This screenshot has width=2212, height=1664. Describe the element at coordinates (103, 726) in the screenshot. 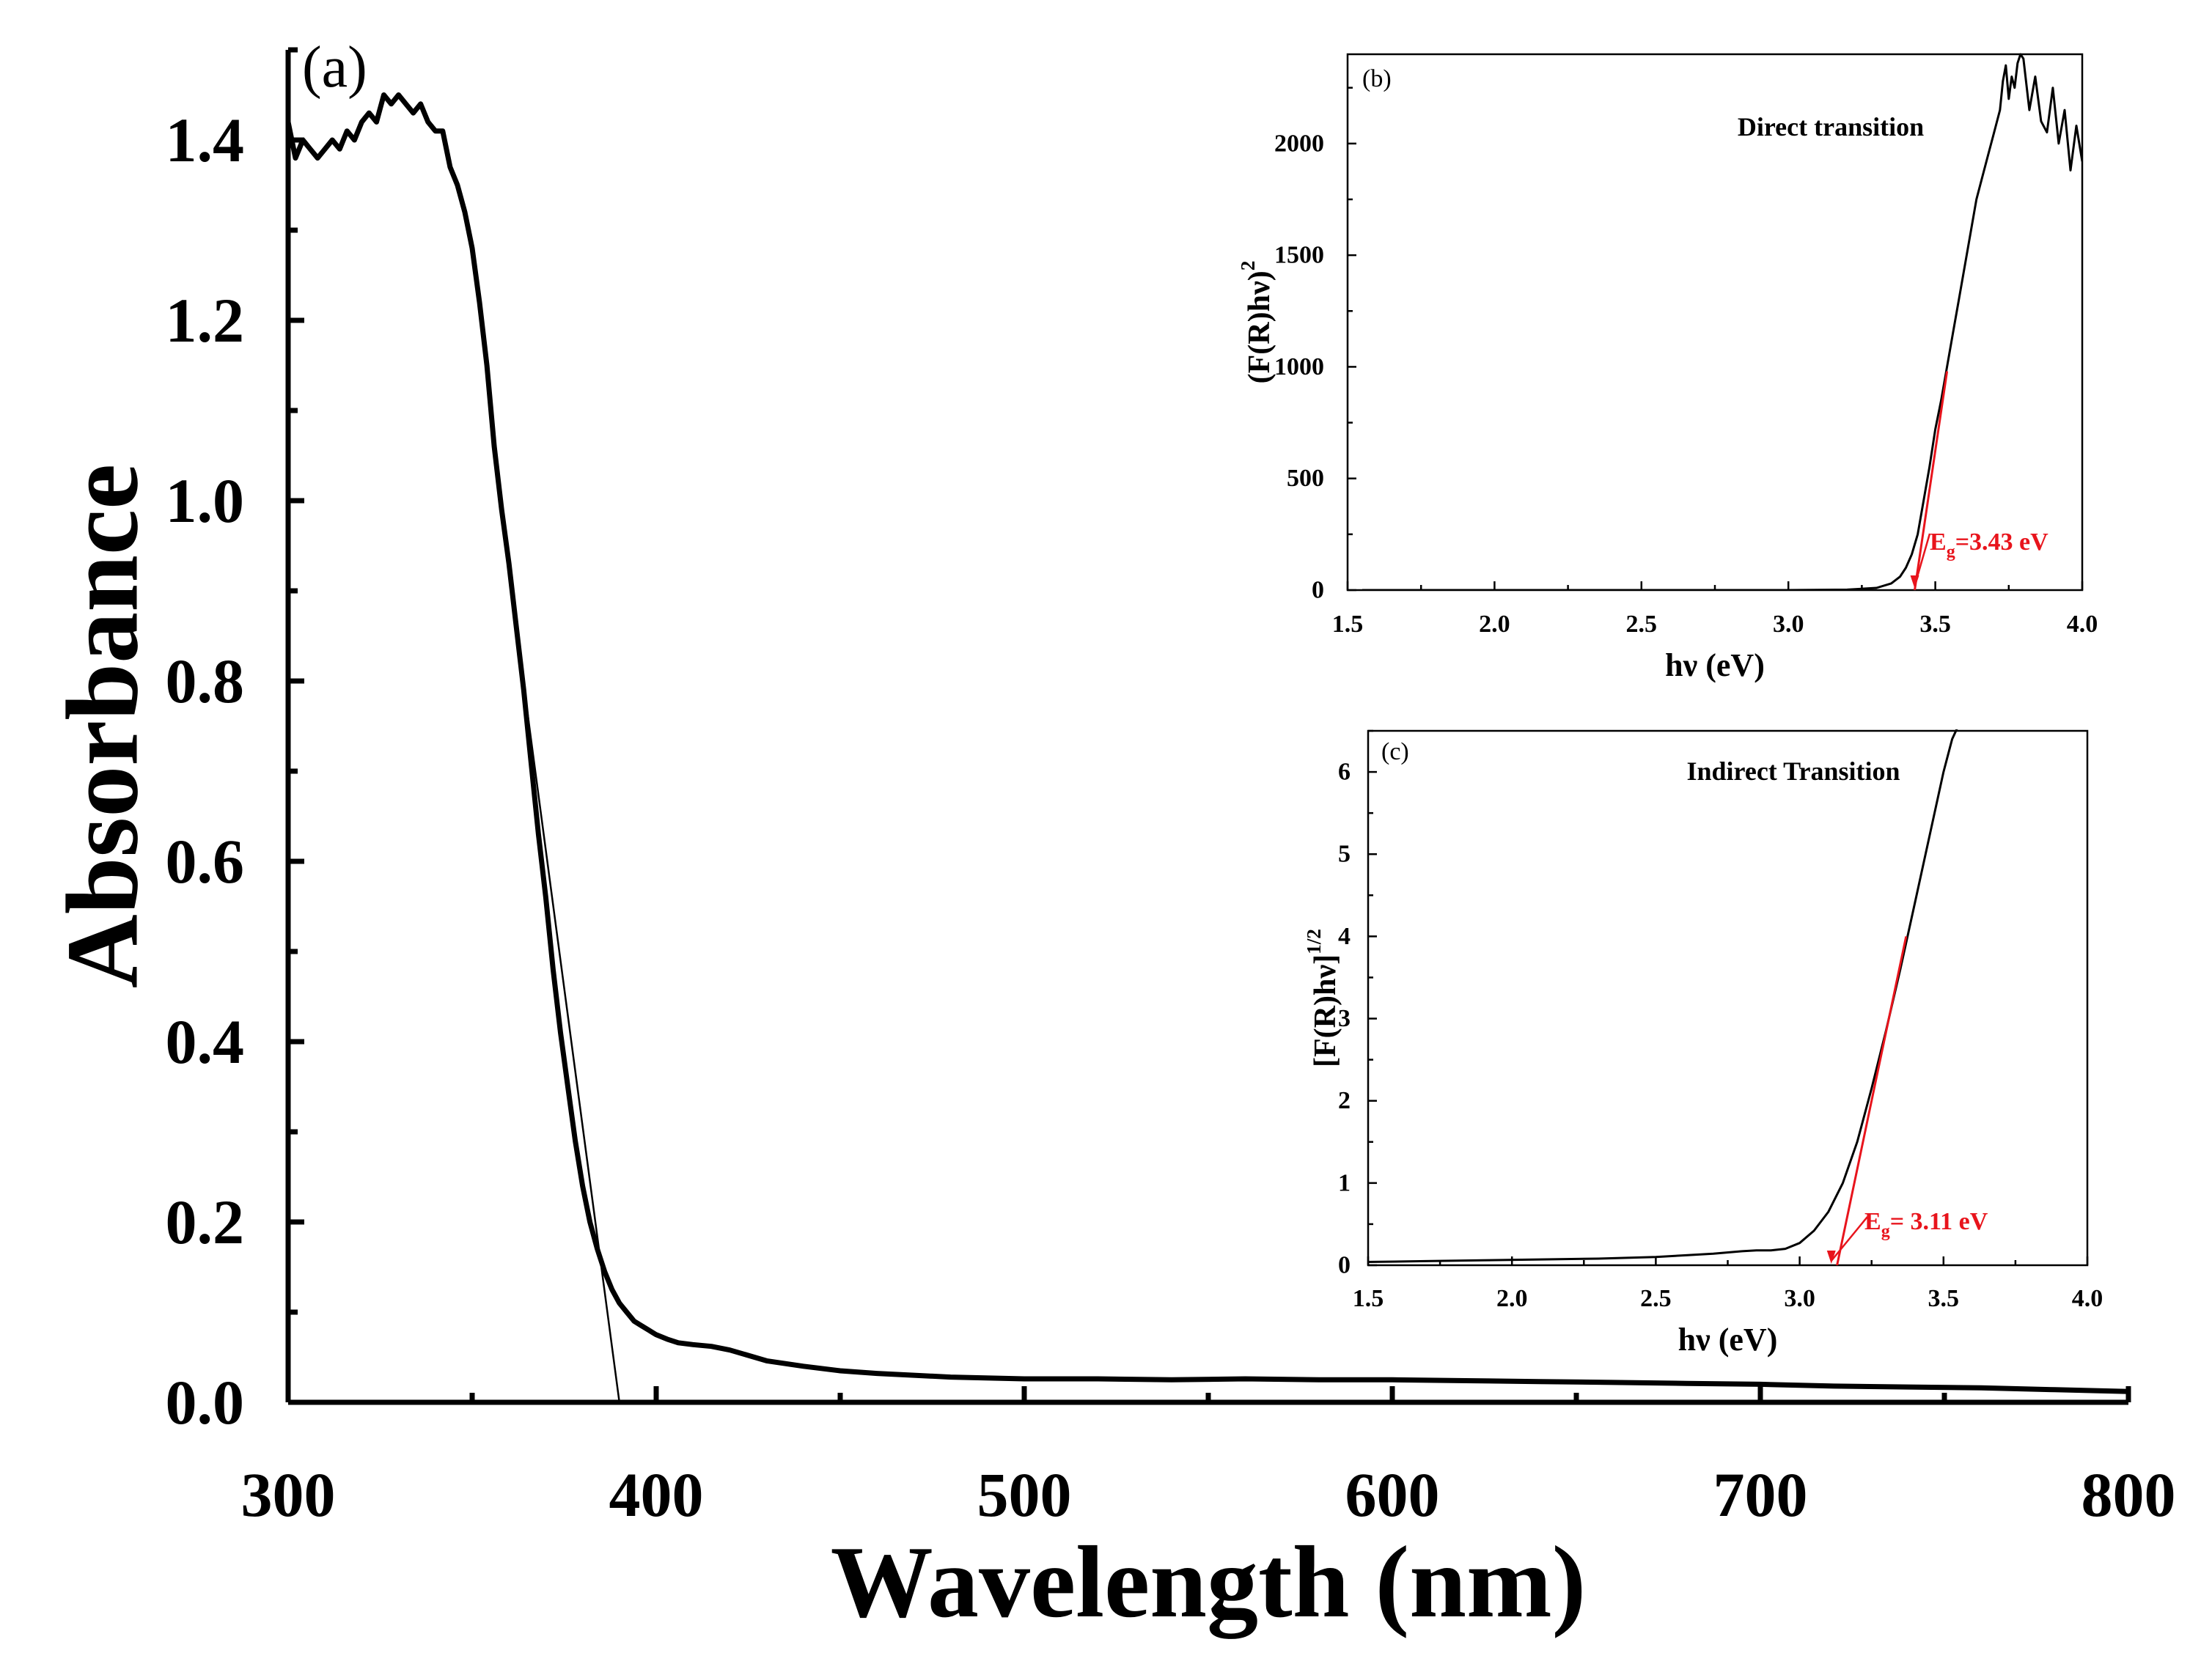

I see `y-axis-label: Absorbance` at that location.